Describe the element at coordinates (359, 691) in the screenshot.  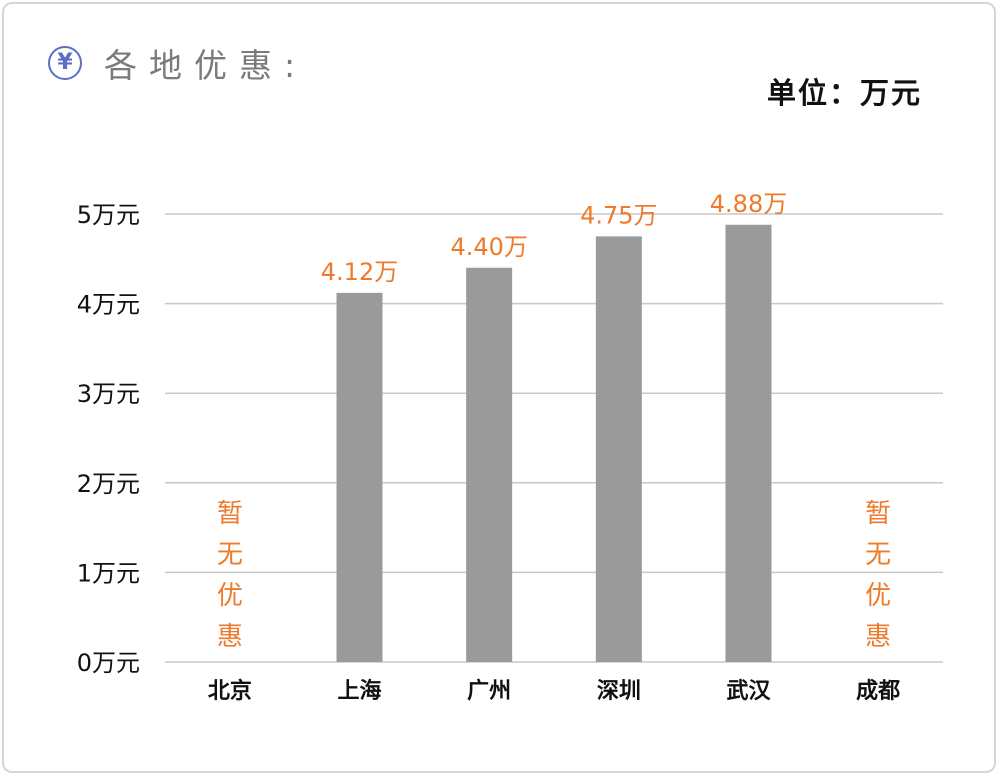
I see `x-tick-label: 上海` at that location.